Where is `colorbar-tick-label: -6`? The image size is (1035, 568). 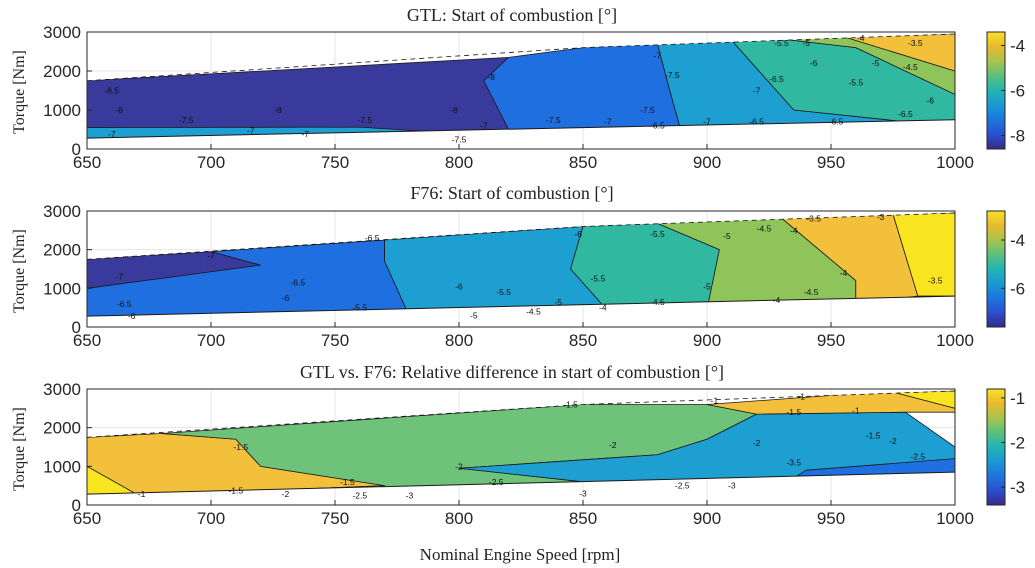 colorbar-tick-label: -6 is located at coordinates (1017, 288).